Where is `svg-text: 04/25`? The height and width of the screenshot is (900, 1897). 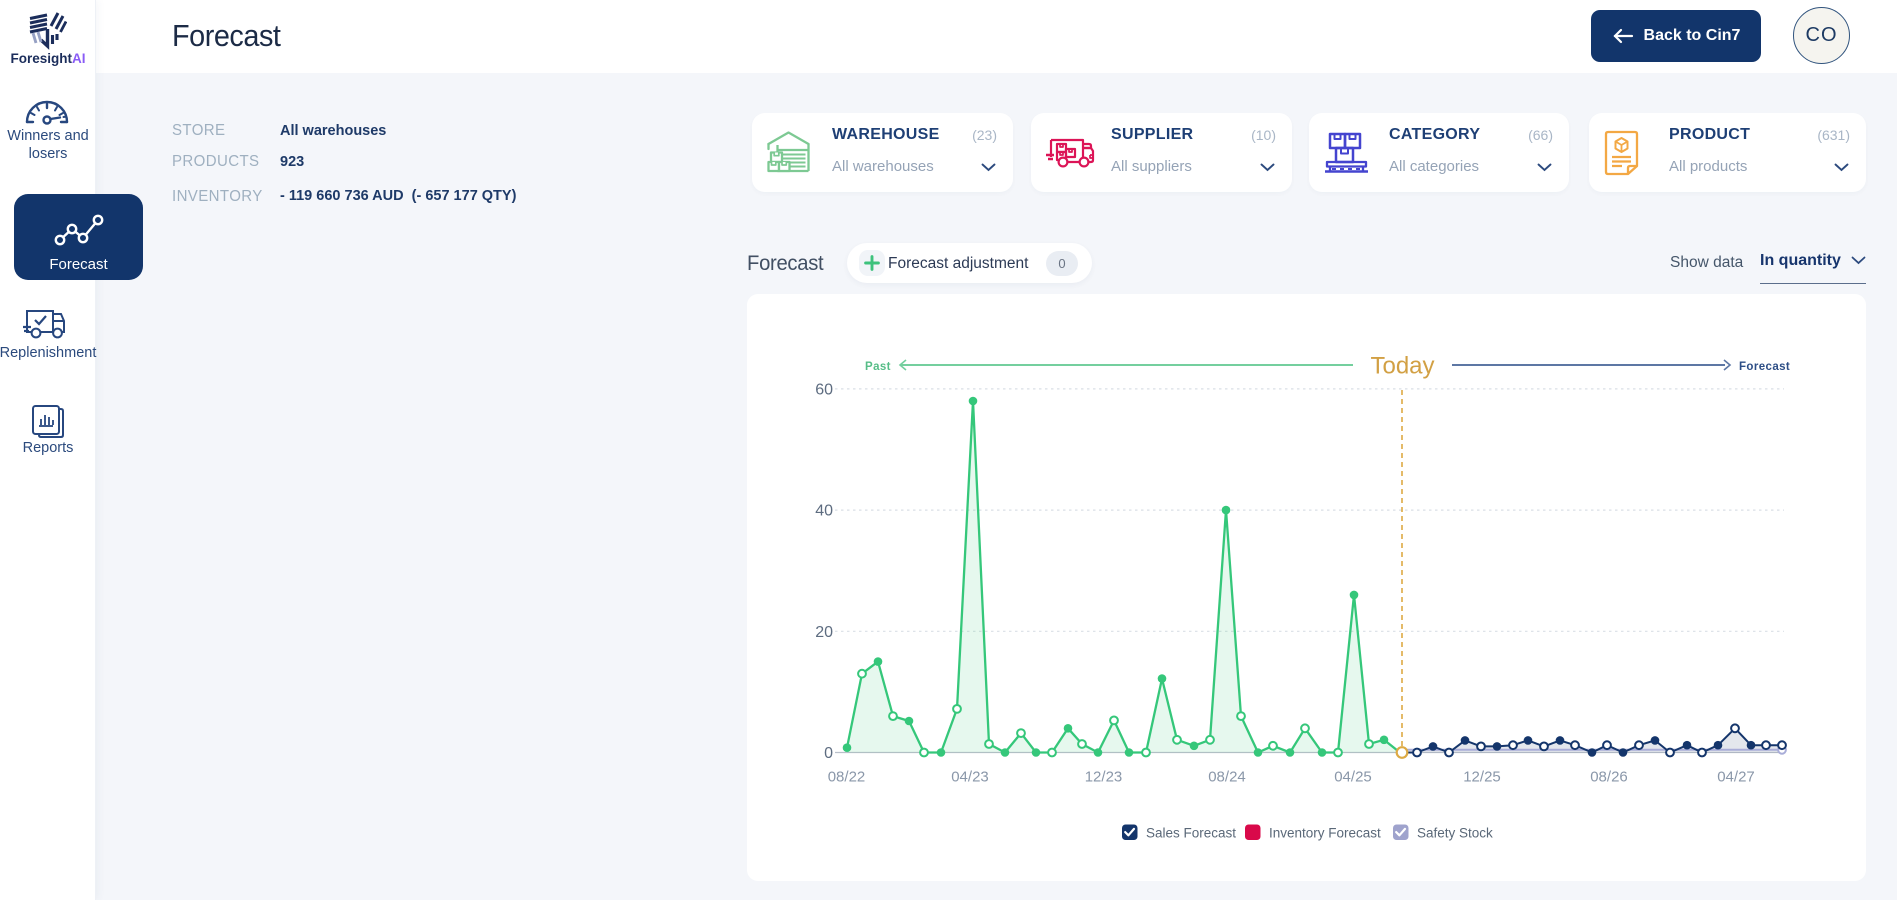 svg-text: 04/25 is located at coordinates (1353, 777).